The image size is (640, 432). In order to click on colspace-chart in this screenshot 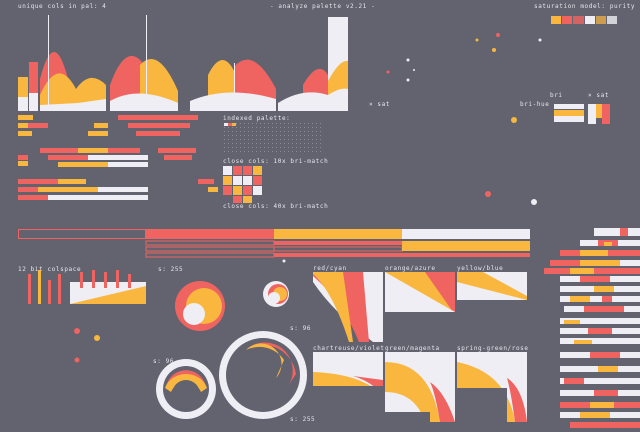, I will do `click(87, 287)`.